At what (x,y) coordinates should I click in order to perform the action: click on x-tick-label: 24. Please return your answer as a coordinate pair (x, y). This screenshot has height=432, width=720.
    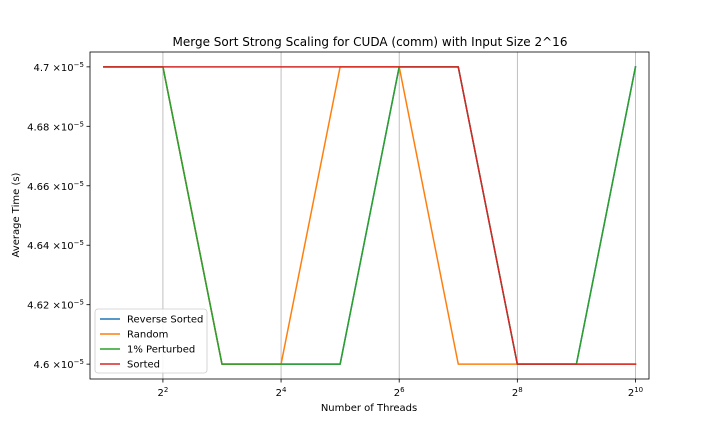
    Looking at the image, I should click on (281, 392).